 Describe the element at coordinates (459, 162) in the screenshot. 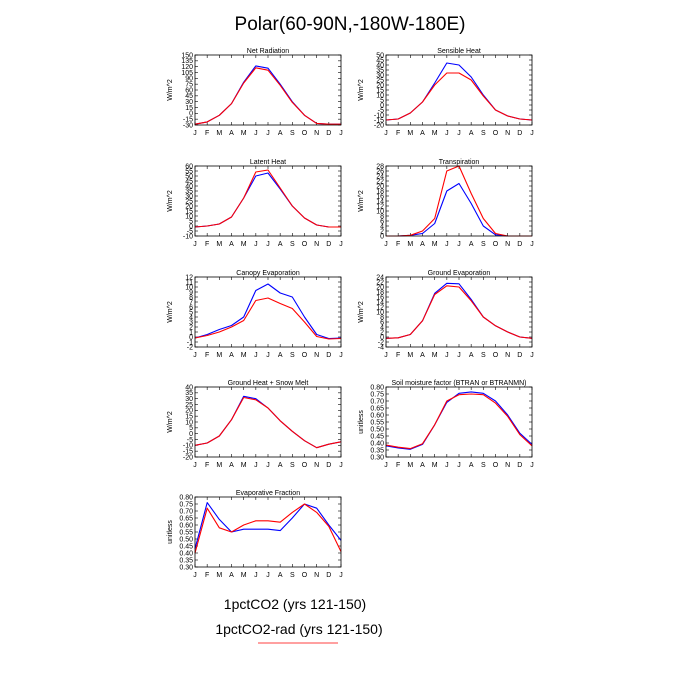

I see `panel-title: Transpiration` at that location.